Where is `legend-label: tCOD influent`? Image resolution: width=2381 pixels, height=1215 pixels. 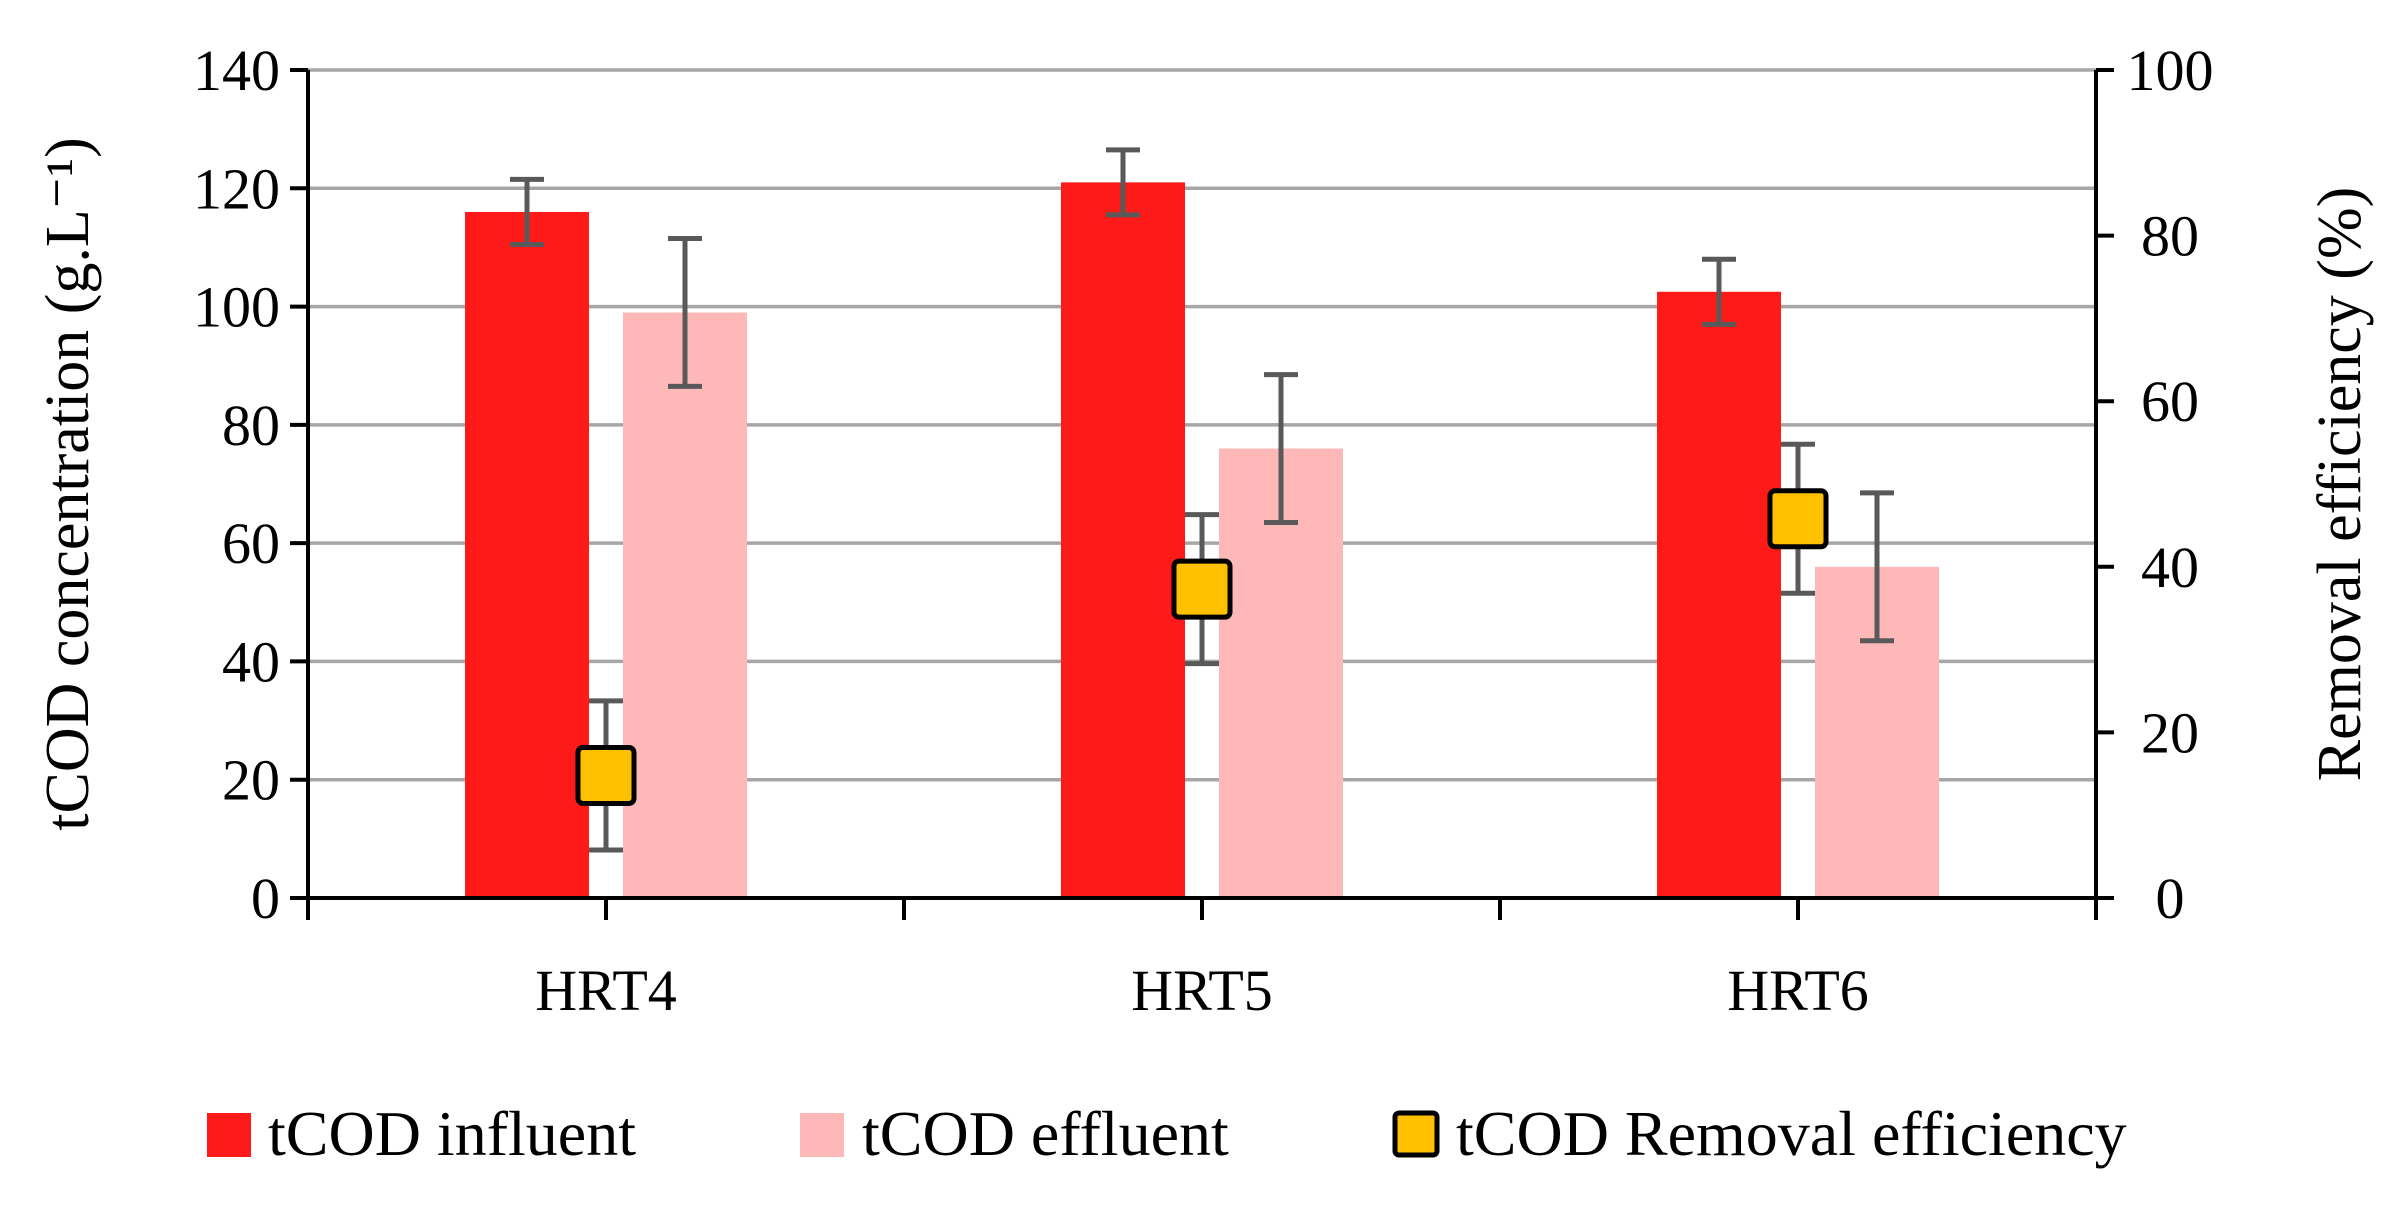 legend-label: tCOD influent is located at coordinates (452, 1133).